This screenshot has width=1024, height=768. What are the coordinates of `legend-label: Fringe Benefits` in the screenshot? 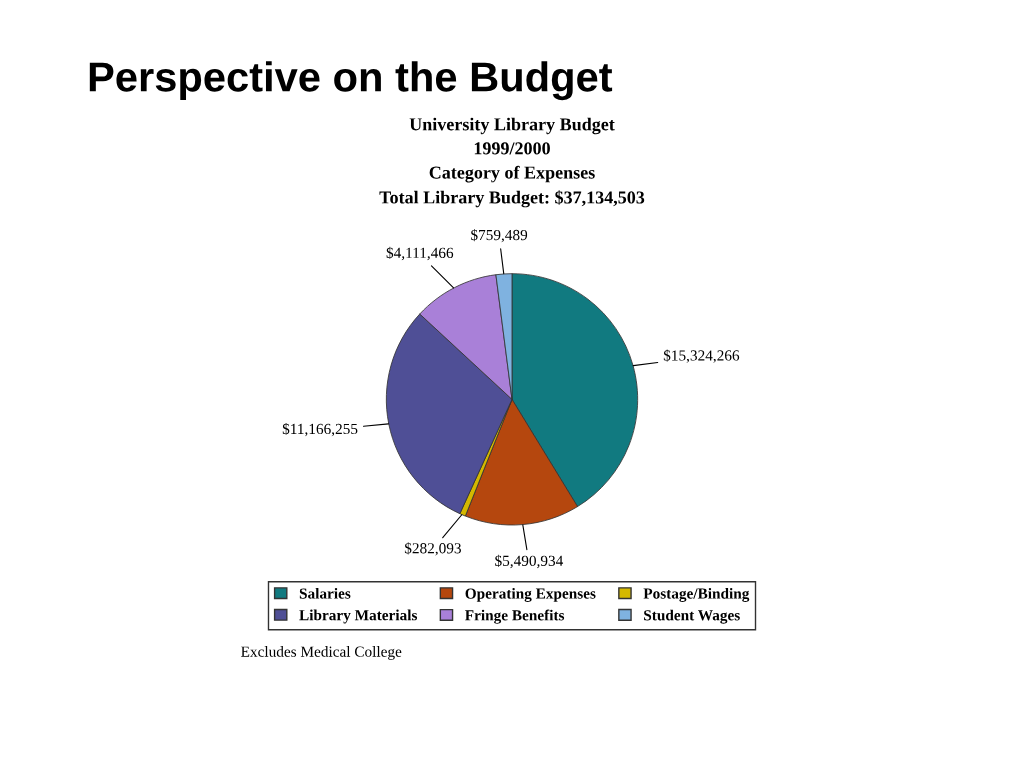 It's located at (515, 616).